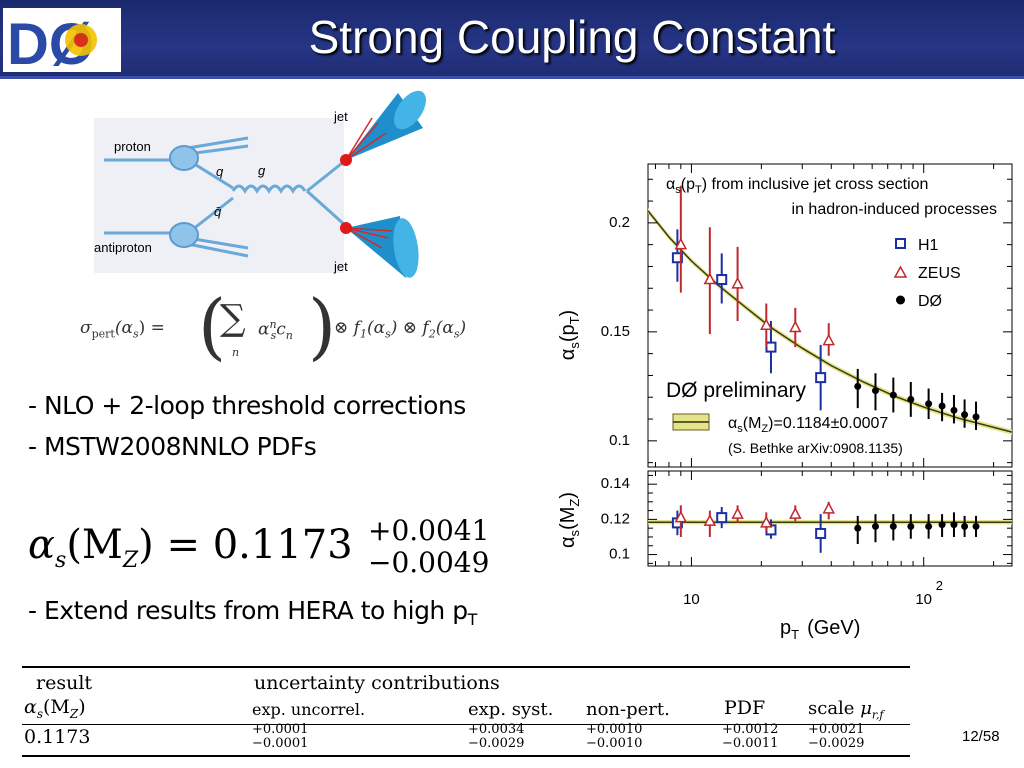 This screenshot has width=1024, height=768. I want to click on jet-line-bottom, so click(326, 208).